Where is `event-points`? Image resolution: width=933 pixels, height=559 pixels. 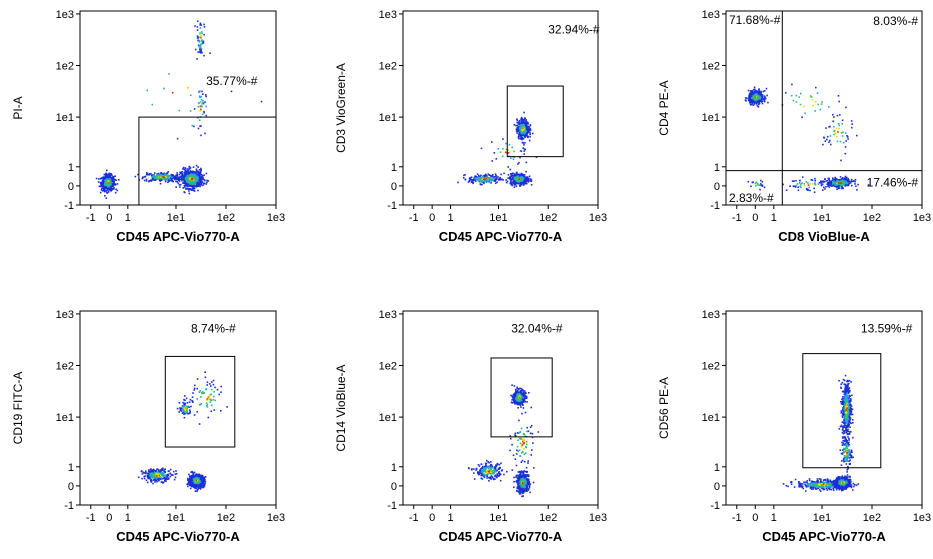 event-points is located at coordinates (497, 149).